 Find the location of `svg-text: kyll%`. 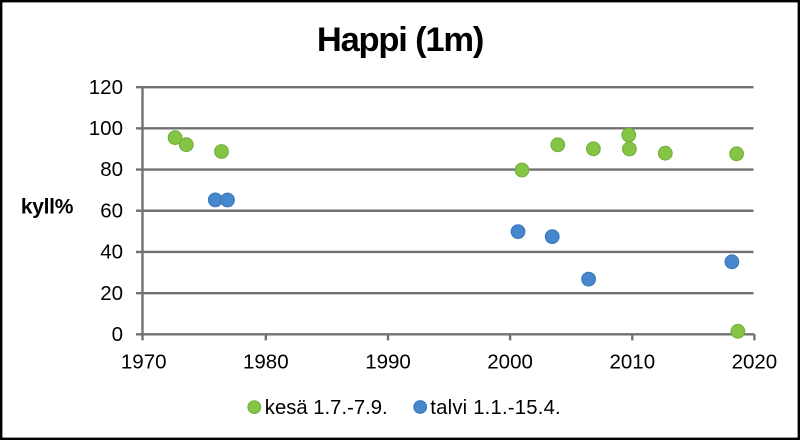

svg-text: kyll% is located at coordinates (47, 207).